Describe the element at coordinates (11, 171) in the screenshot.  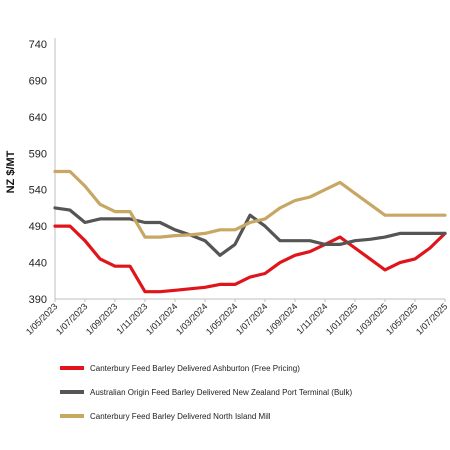
I see `y-axis-label: NZ $/MT` at that location.